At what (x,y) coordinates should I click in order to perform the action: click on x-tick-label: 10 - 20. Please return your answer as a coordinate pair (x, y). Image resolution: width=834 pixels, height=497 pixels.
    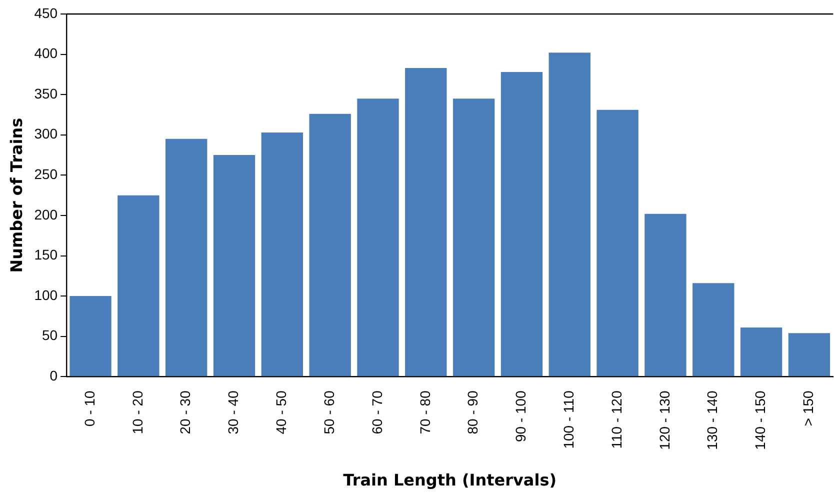
    Looking at the image, I should click on (137, 412).